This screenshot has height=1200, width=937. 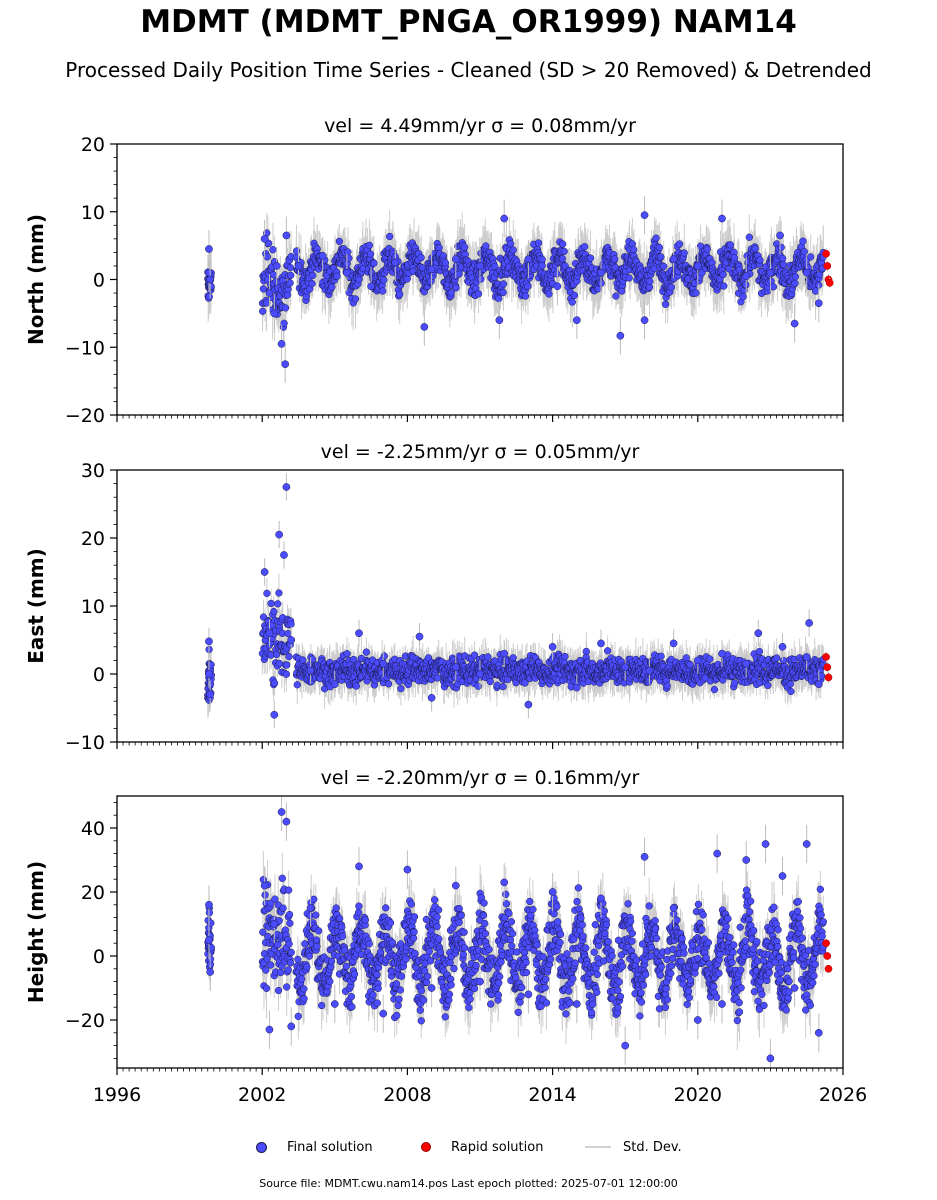 I want to click on x-axis, so click(x=480, y=418).